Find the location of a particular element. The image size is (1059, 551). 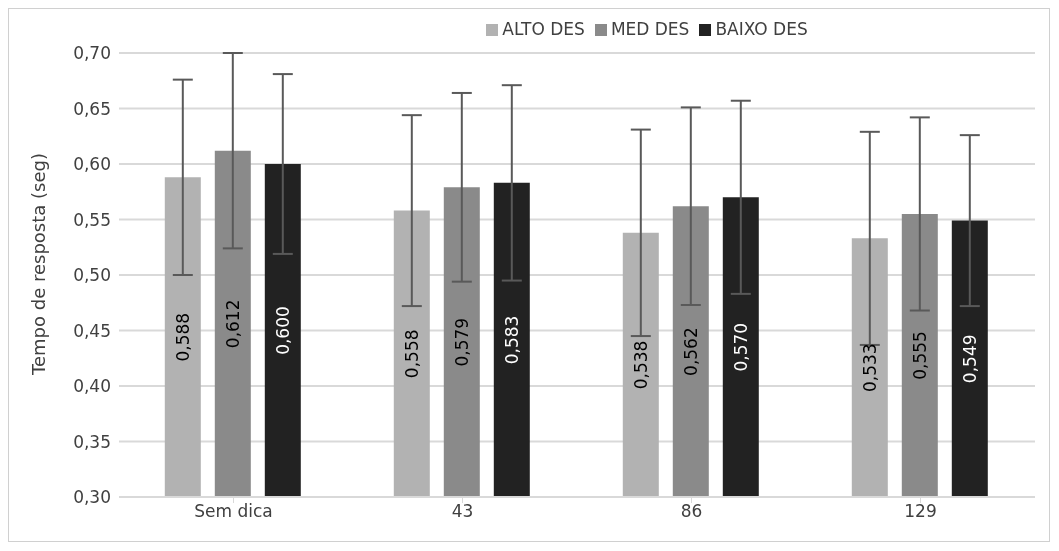

x-tick-label: 129 is located at coordinates (920, 511).